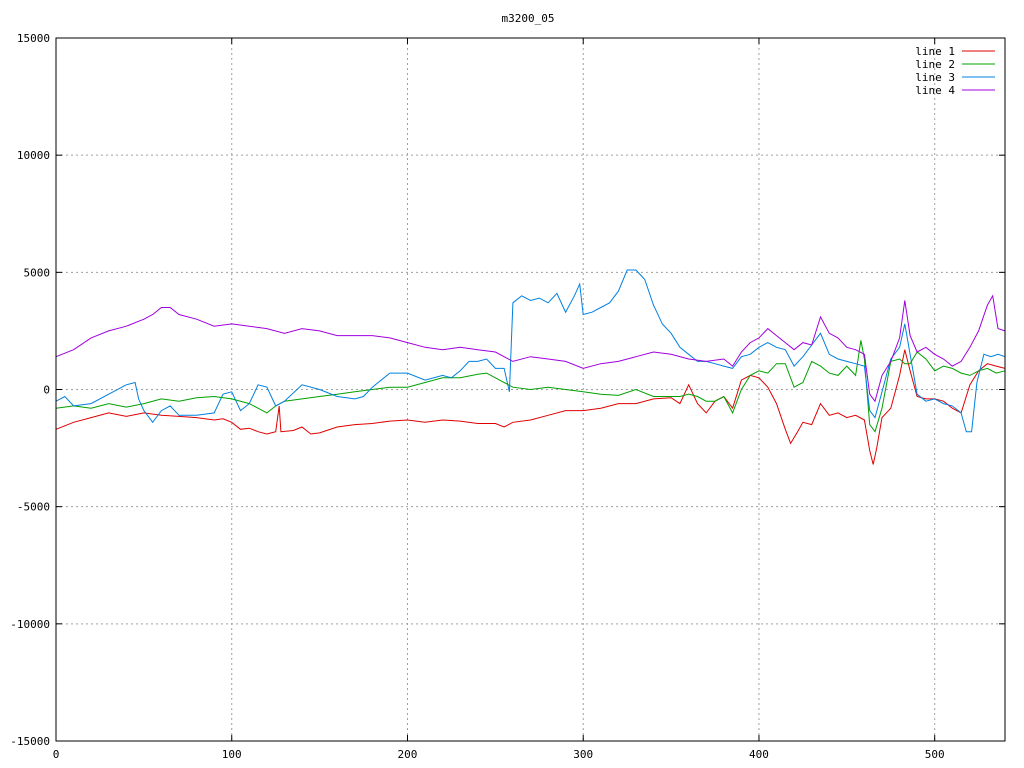  I want to click on y-tick-label: -5000, so click(33, 507).